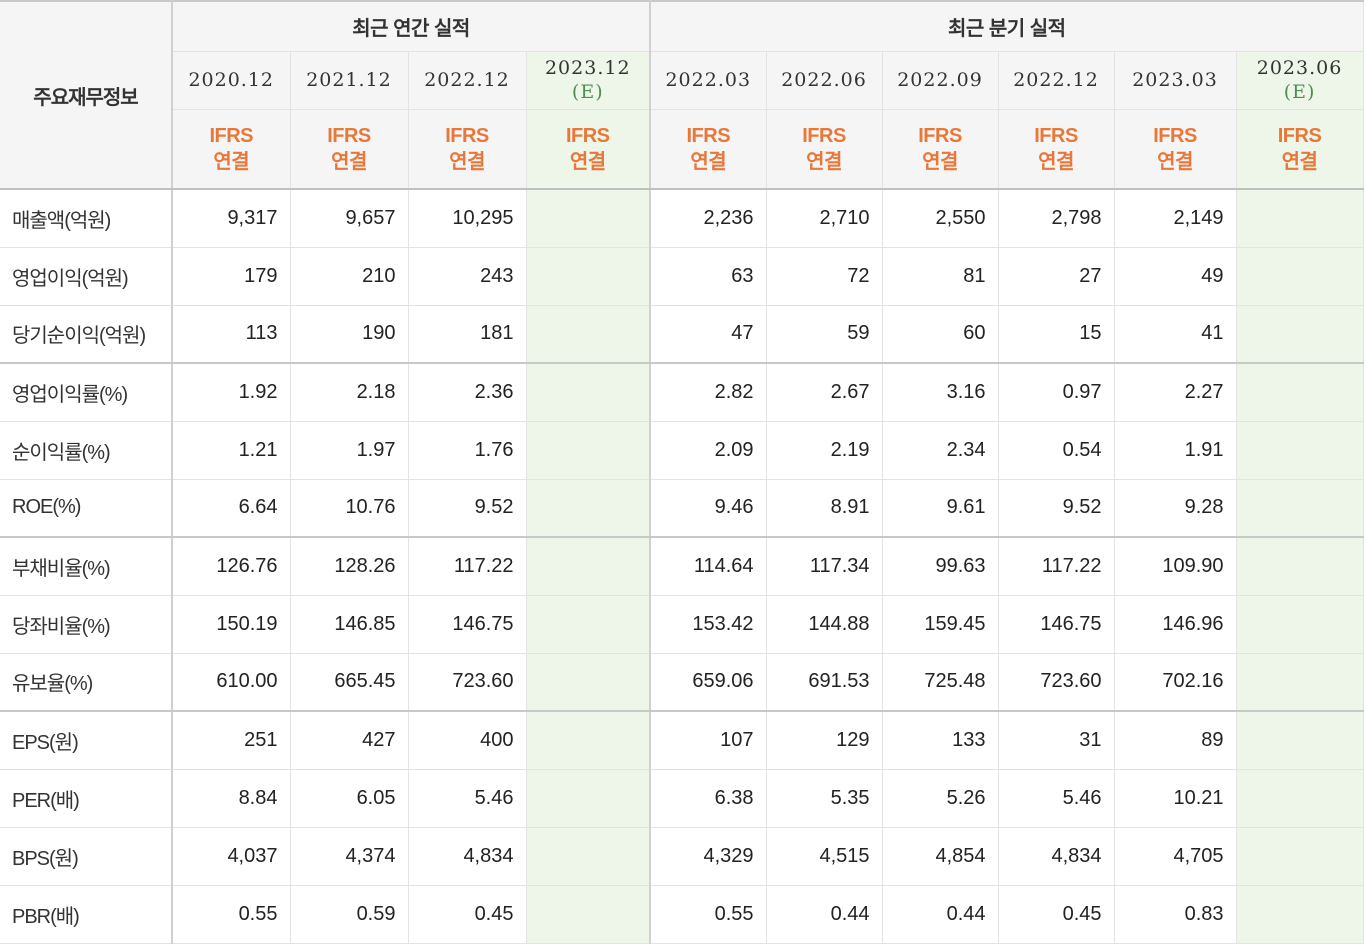  Describe the element at coordinates (231, 334) in the screenshot. I see `annual-value-cell: 113` at that location.